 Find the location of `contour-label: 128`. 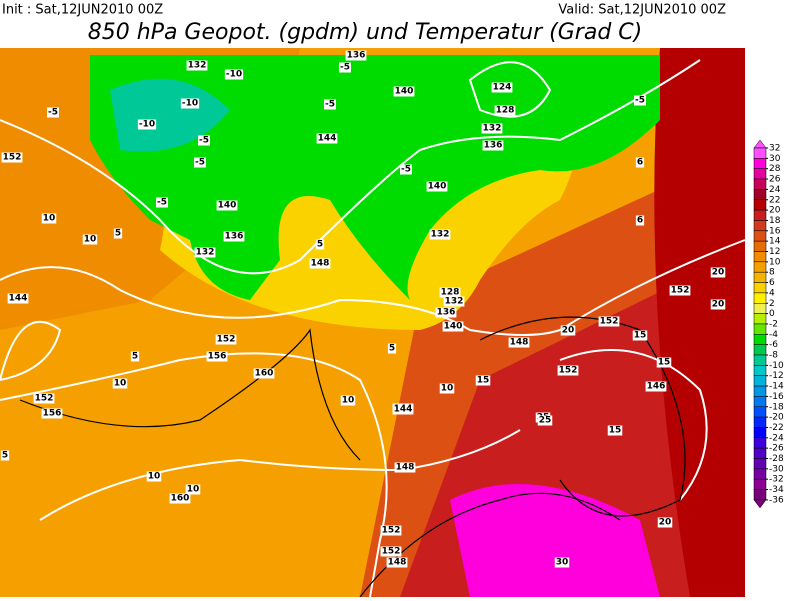

contour-label: 128 is located at coordinates (505, 111).